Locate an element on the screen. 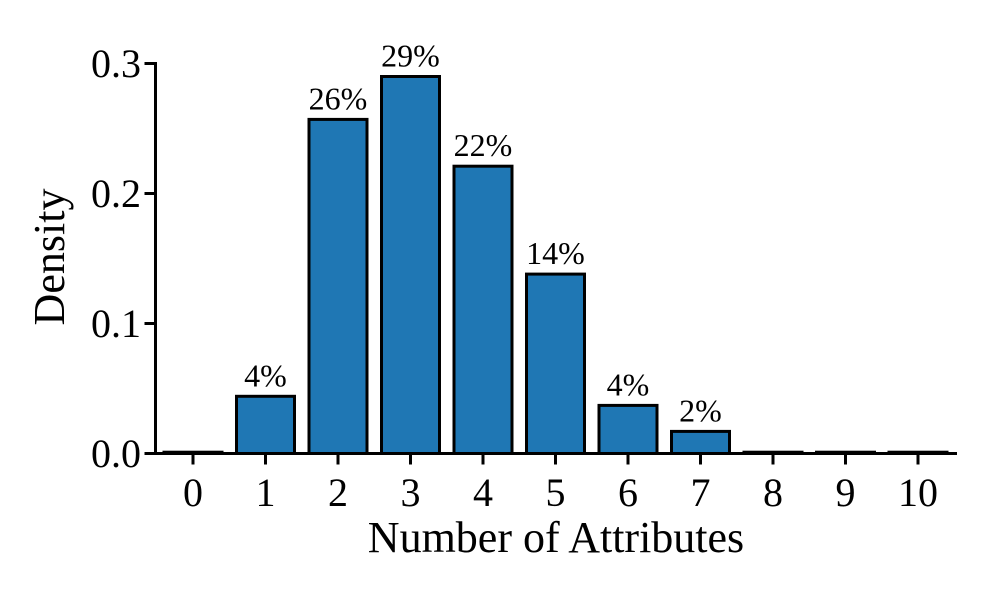 The width and height of the screenshot is (997, 598). x-tick-label-7: 7 is located at coordinates (701, 492).